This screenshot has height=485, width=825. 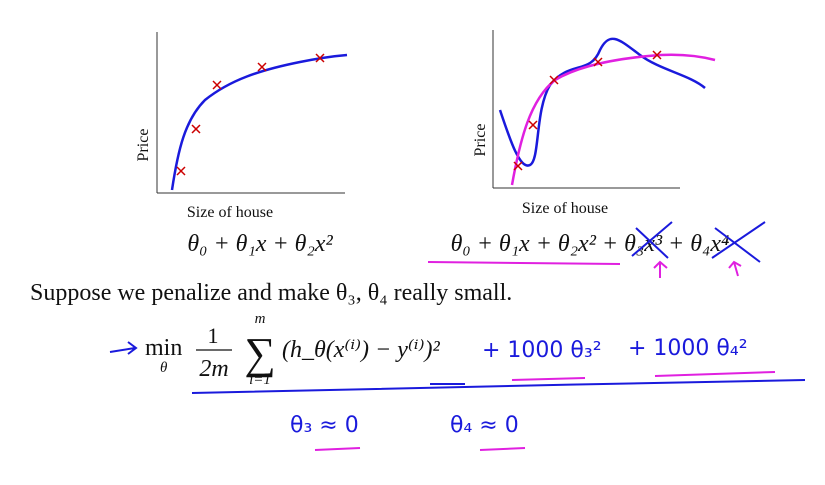 I want to click on penalty-4: + 1000 θ₄², so click(x=688, y=348).